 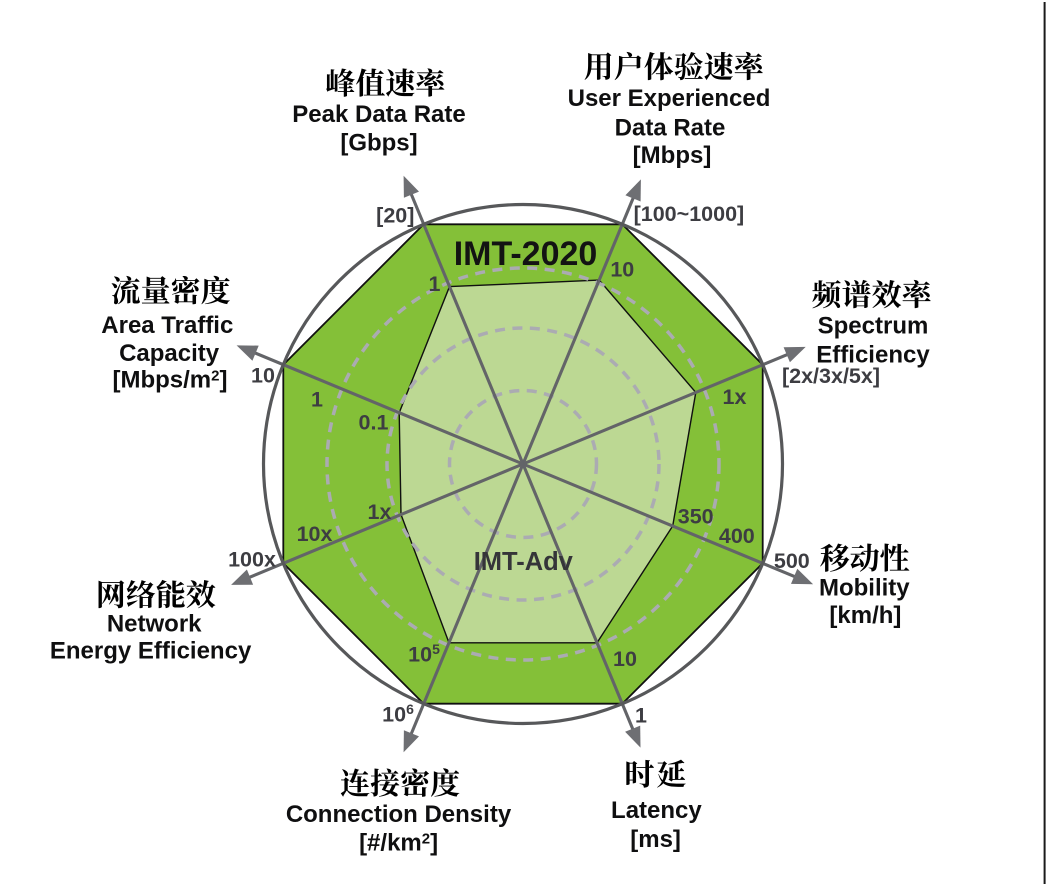 I want to click on svg-text: [ms], so click(x=655, y=839).